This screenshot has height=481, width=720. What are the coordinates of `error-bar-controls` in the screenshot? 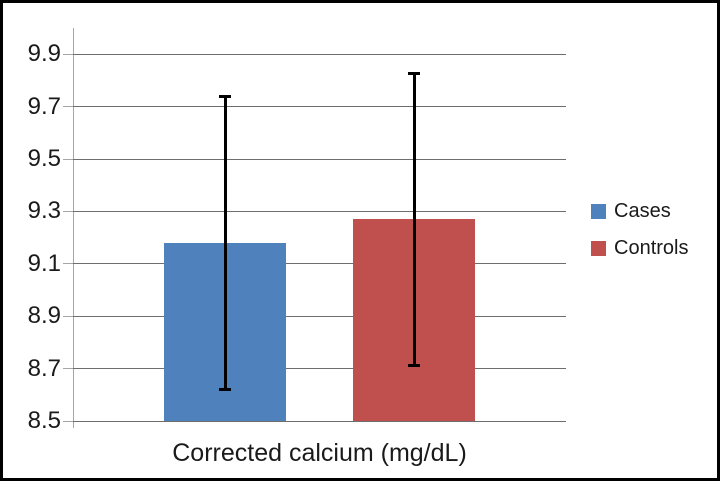 It's located at (414, 219).